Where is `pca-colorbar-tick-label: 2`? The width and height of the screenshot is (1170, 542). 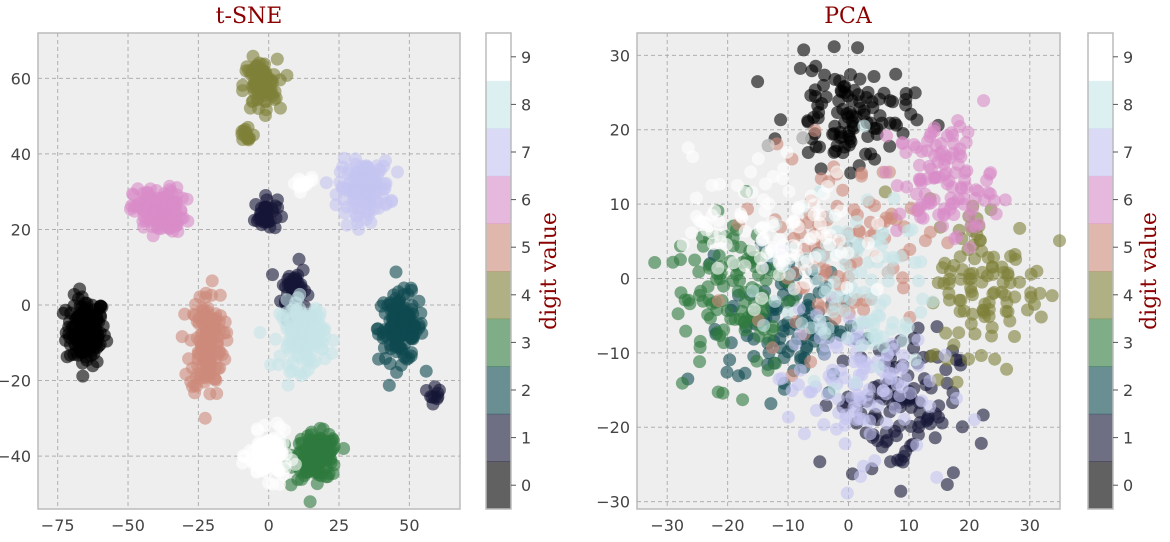
pca-colorbar-tick-label: 2 is located at coordinates (1128, 390).